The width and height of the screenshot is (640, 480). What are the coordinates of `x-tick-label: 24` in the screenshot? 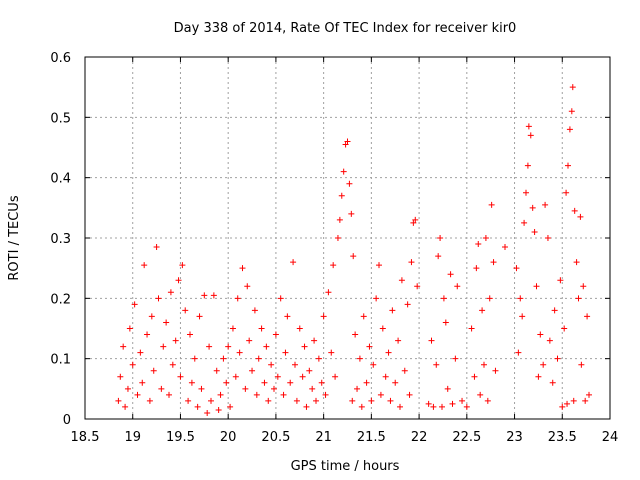 It's located at (610, 437).